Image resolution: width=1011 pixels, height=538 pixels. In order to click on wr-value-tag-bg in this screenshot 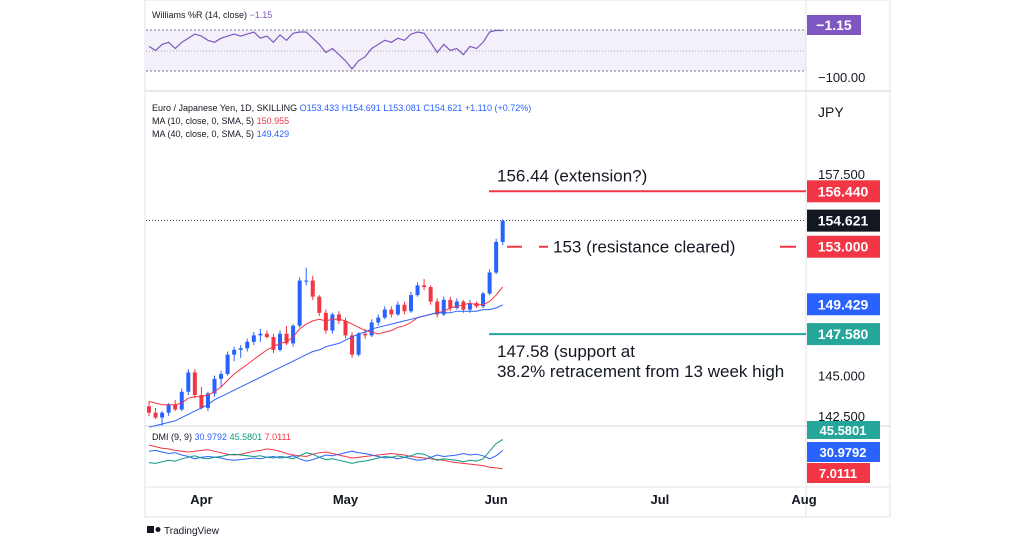, I will do `click(834, 25)`.